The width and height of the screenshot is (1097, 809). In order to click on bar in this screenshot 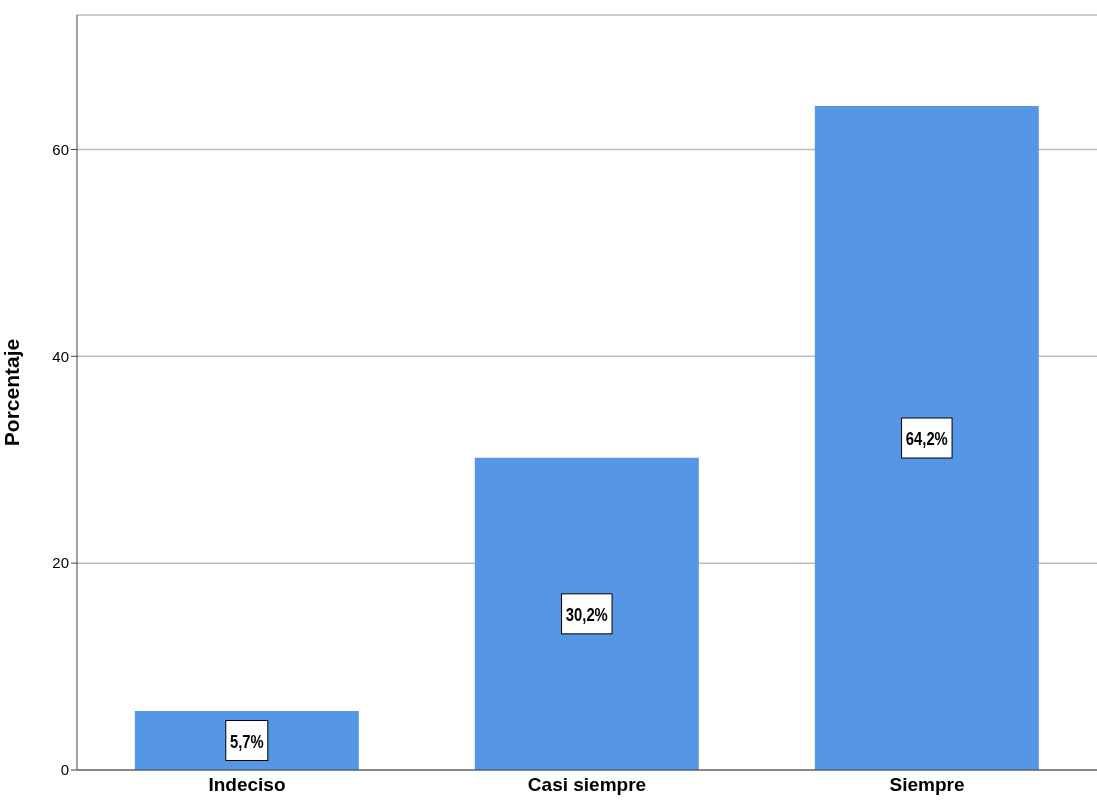, I will do `click(586, 613)`.